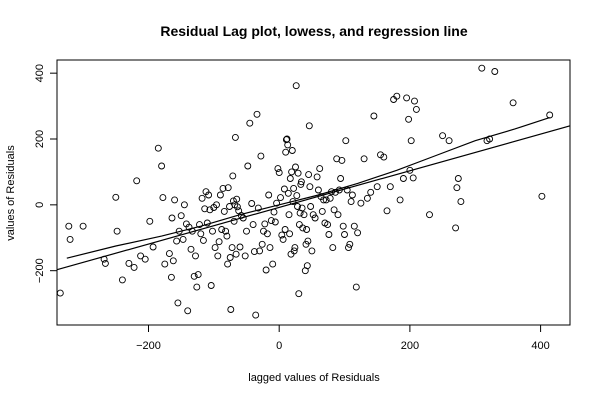 This screenshot has height=400, width=599. Describe the element at coordinates (314, 378) in the screenshot. I see `x-axis-label: lagged values of Residuals` at that location.